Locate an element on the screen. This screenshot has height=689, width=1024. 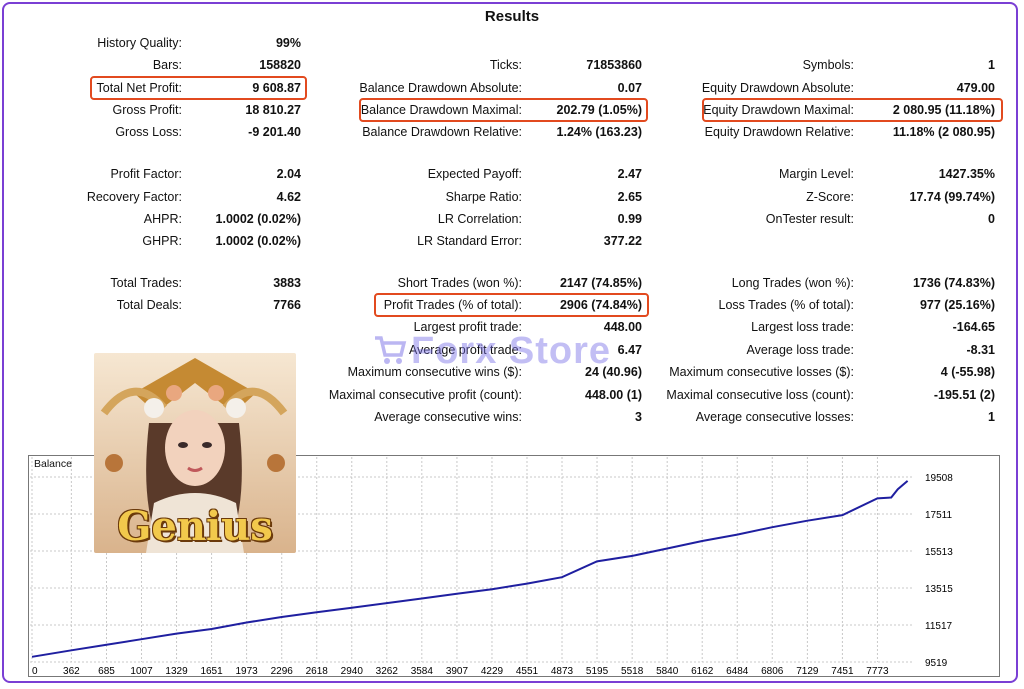
x-tick-label: 3584 is located at coordinates (422, 671).